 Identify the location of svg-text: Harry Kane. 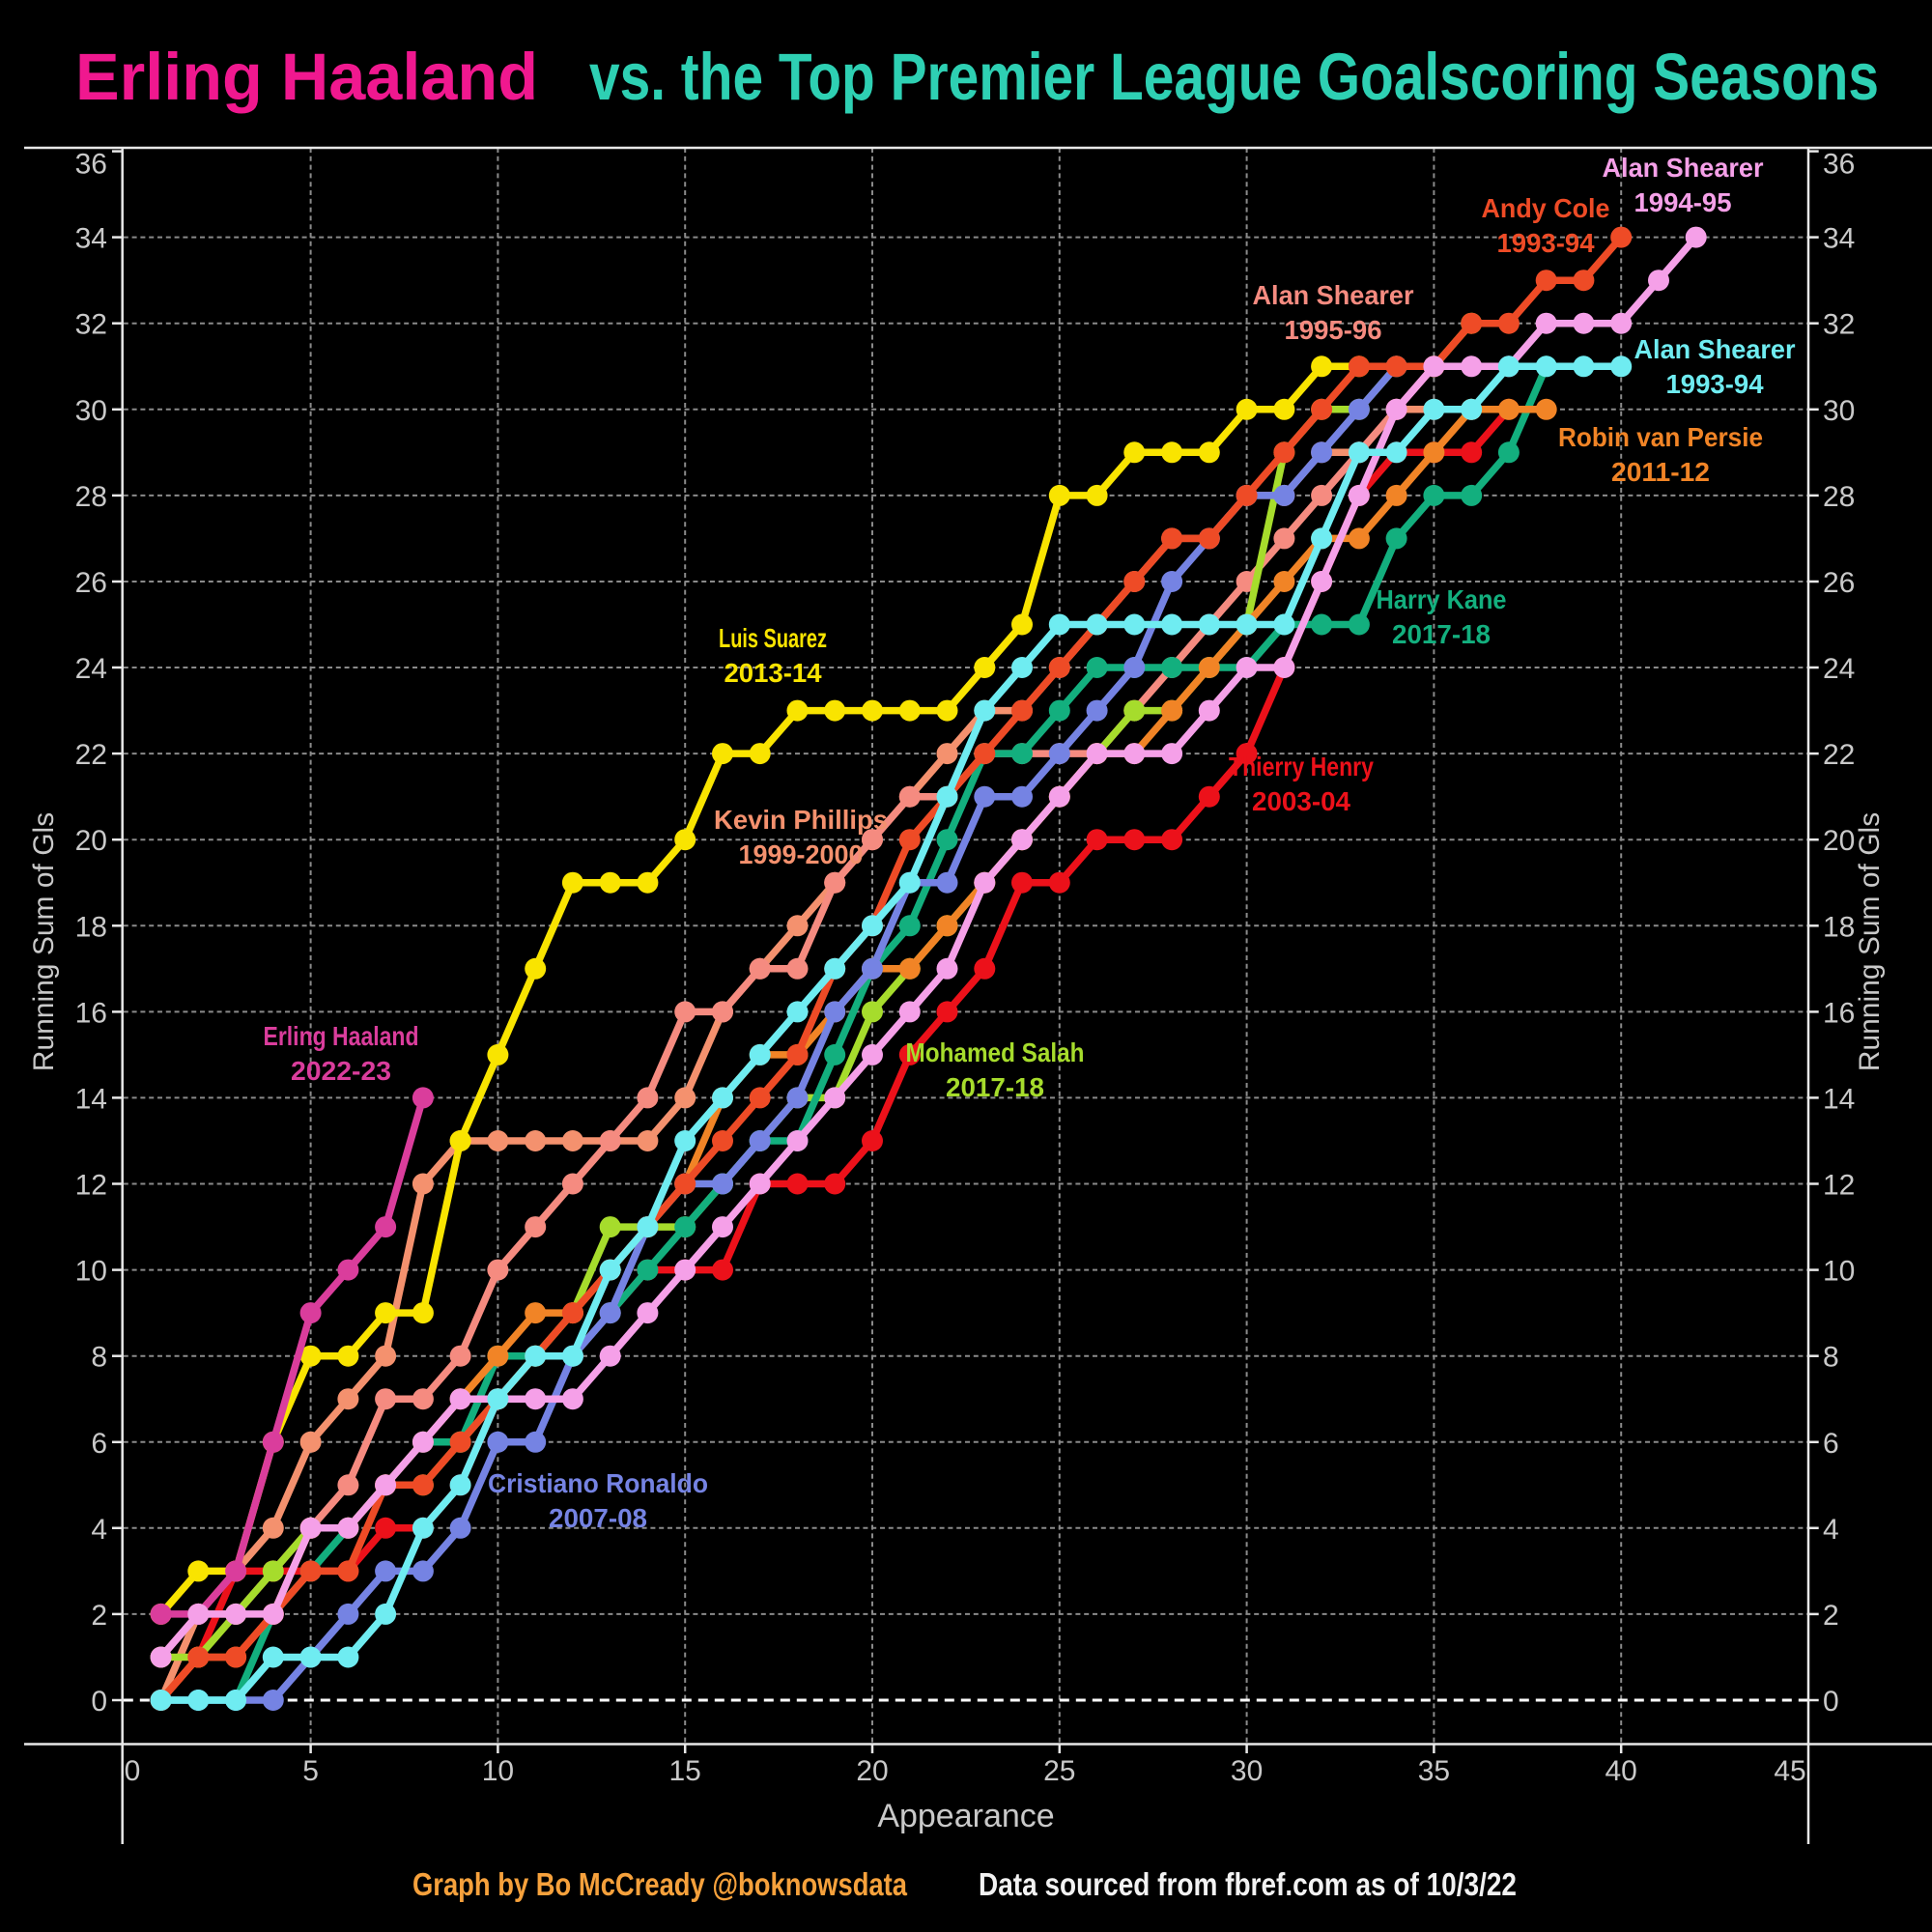
(1442, 599).